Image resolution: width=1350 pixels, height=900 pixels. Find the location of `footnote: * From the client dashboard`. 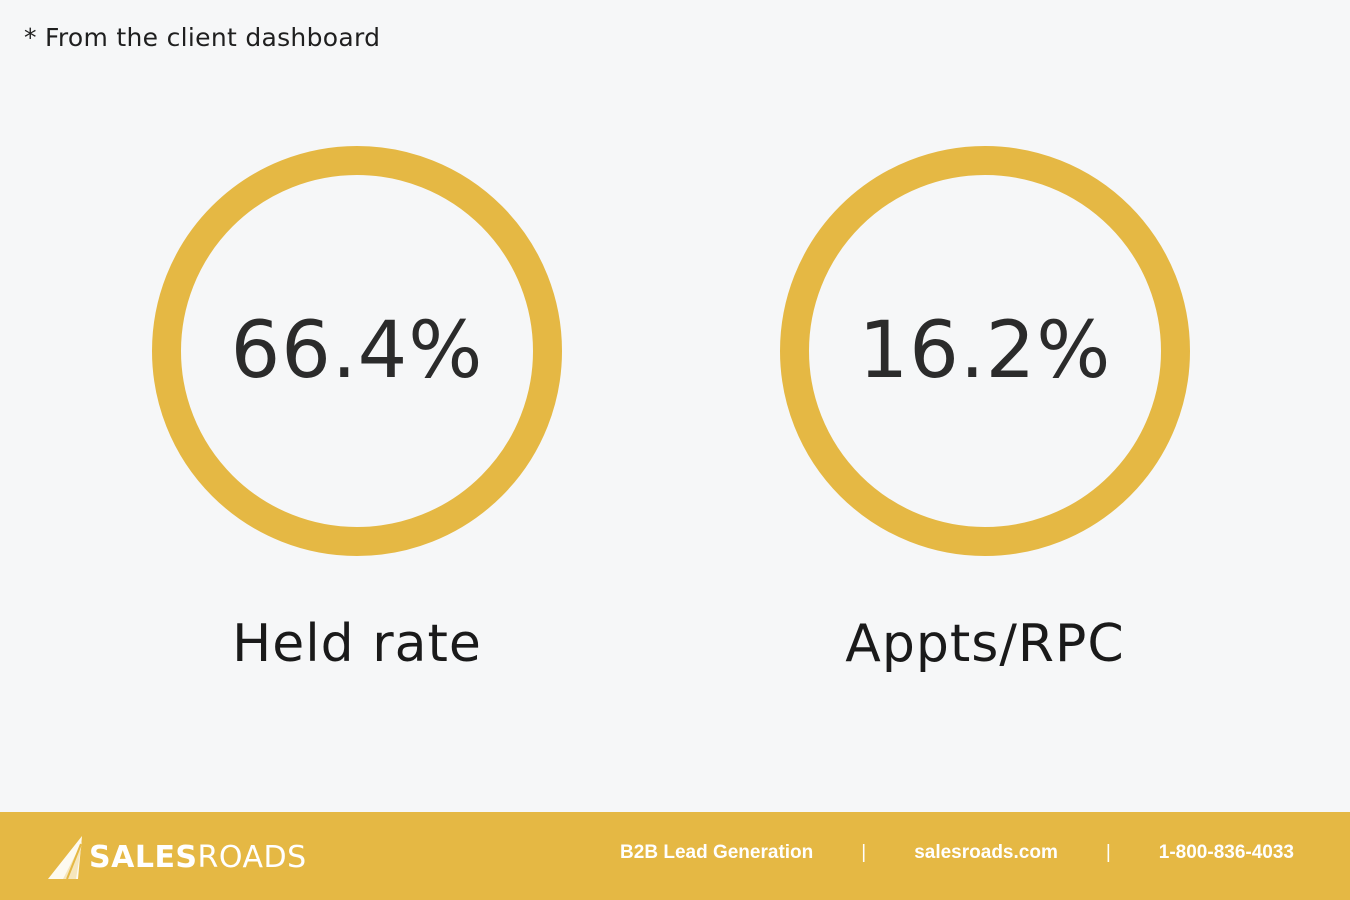

footnote: * From the client dashboard is located at coordinates (202, 37).